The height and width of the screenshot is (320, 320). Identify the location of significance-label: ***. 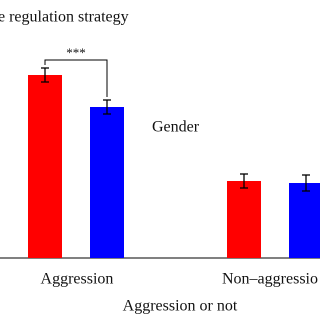
(76, 52).